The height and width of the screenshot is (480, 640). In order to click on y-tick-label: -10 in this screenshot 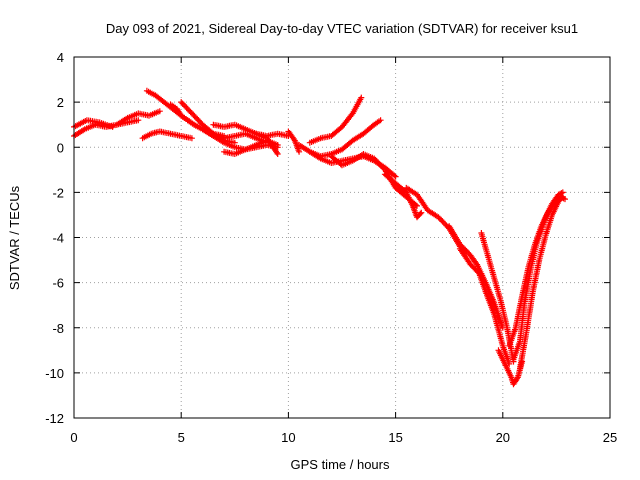, I will do `click(54, 373)`.